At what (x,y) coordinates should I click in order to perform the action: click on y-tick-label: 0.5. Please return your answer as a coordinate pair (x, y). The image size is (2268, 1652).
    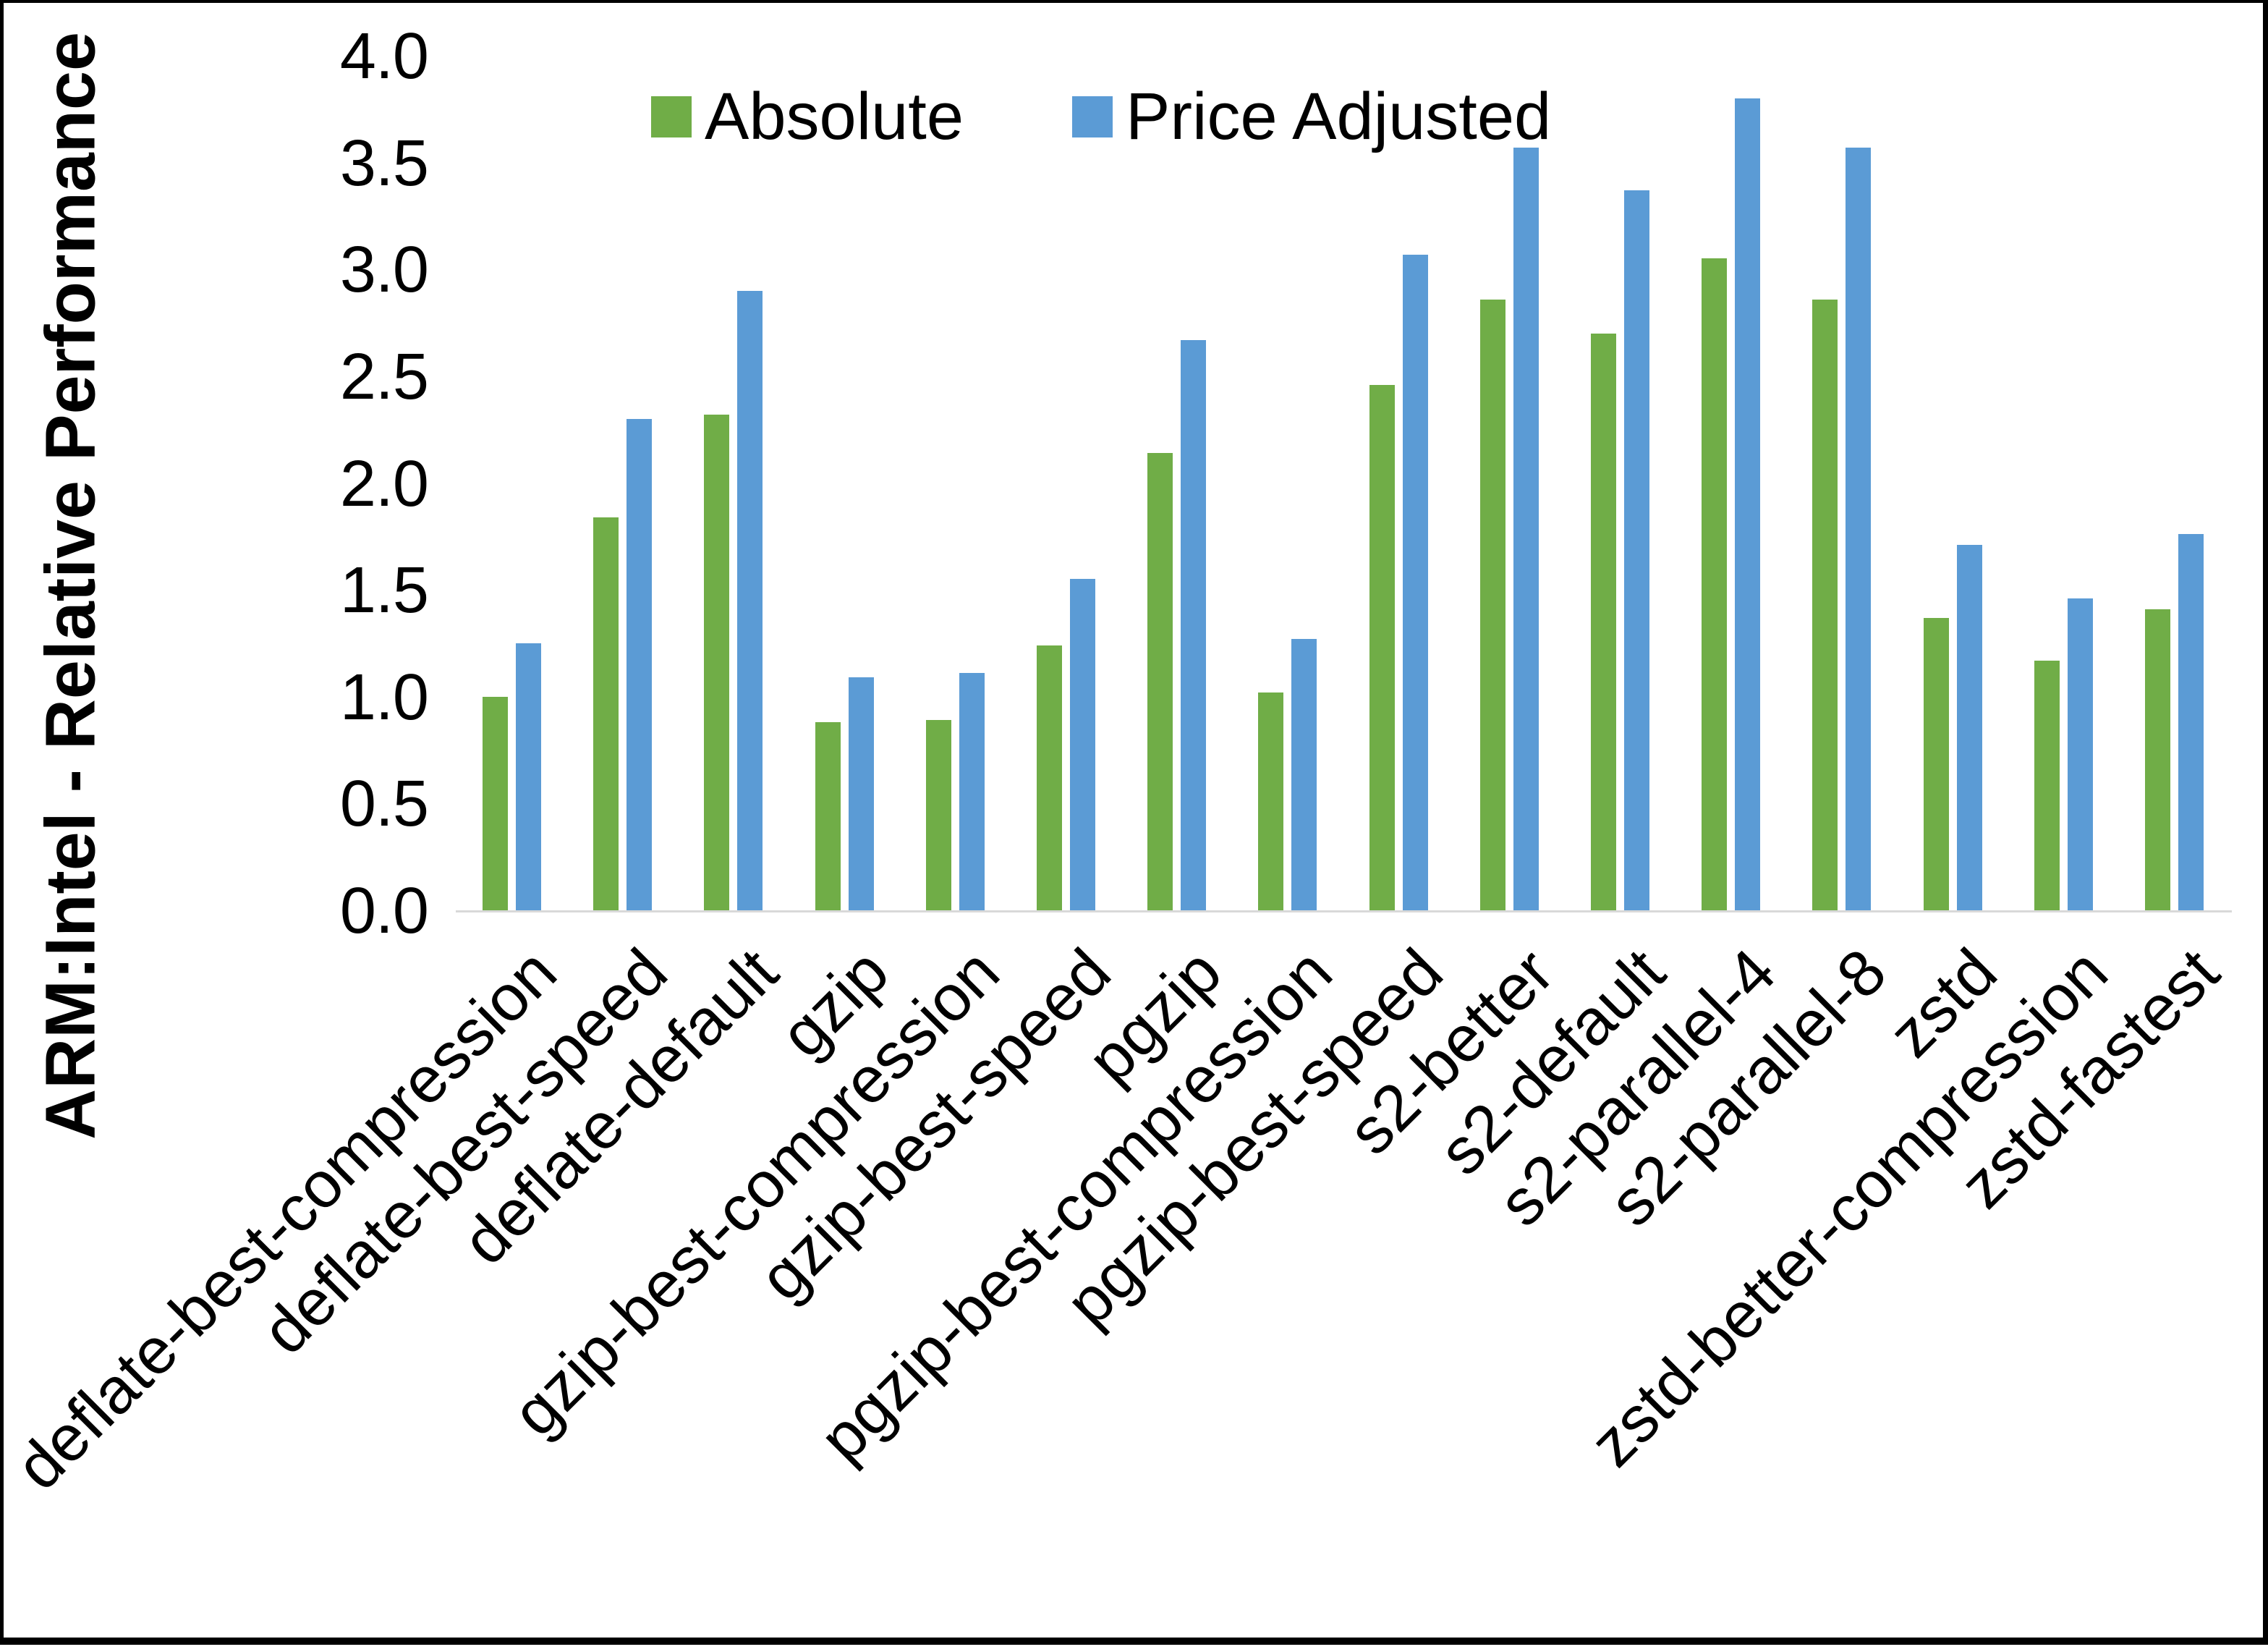
    Looking at the image, I should click on (384, 804).